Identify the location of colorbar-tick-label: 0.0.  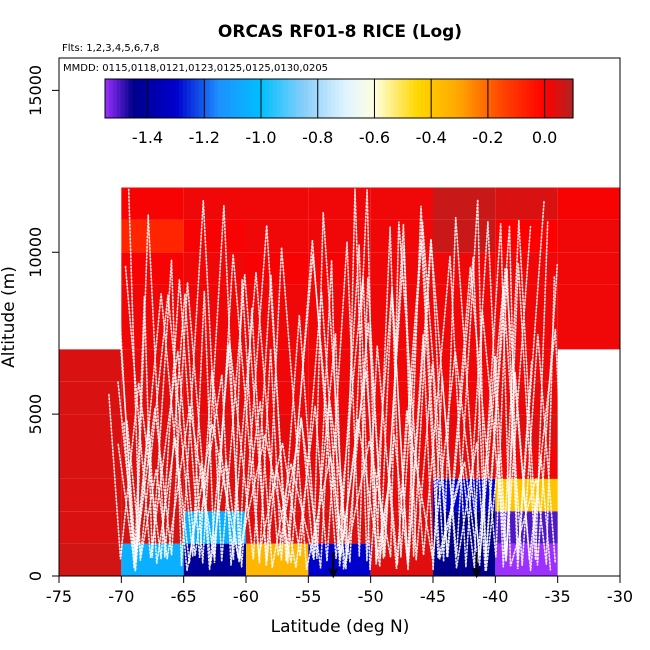
(544, 137).